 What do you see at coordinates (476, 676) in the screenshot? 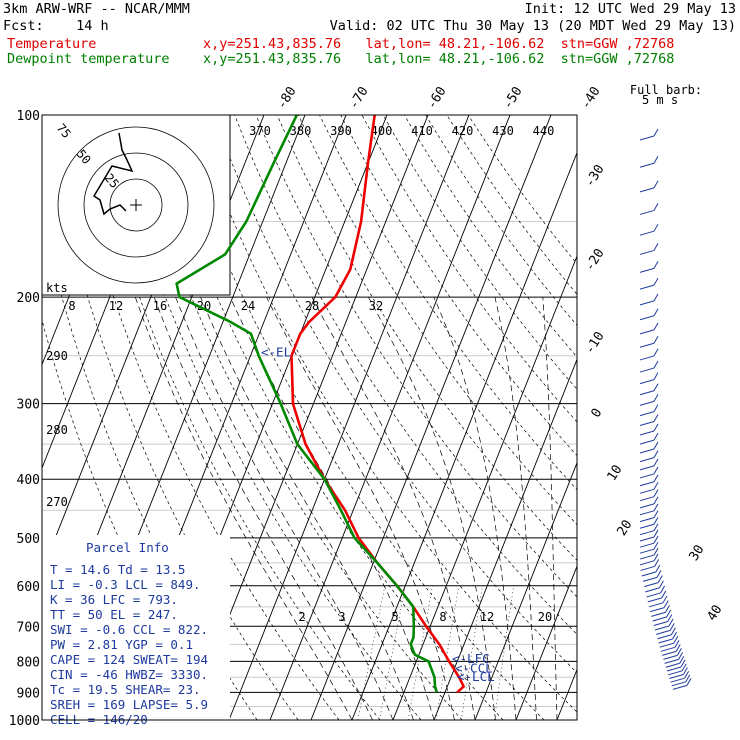
I see `level-marker-label: <-LCL` at bounding box center [476, 676].